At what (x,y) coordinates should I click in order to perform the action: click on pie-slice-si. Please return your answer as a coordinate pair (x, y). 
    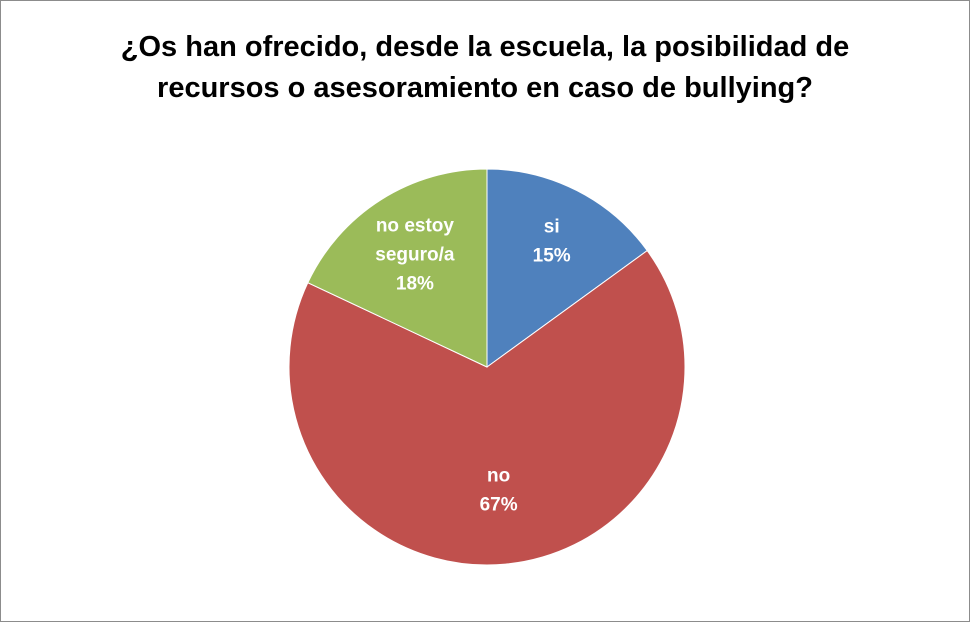
    Looking at the image, I should click on (567, 268).